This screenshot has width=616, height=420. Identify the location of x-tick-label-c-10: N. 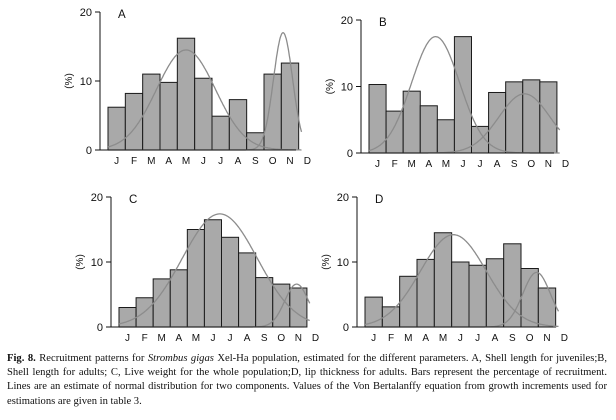
(298, 338).